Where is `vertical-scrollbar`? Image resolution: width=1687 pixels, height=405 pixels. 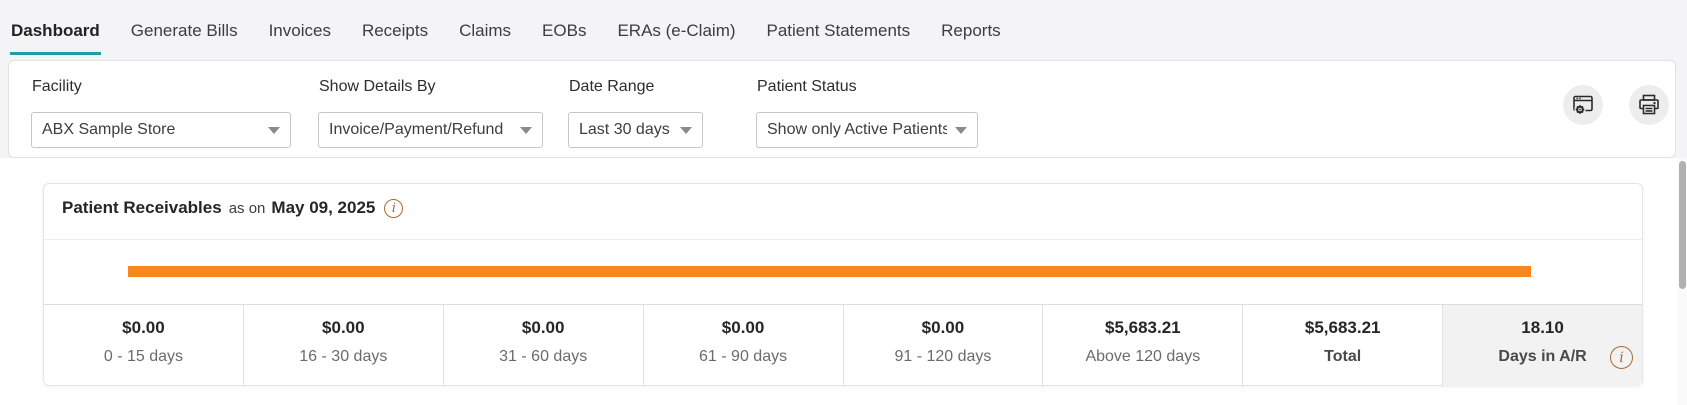 vertical-scrollbar is located at coordinates (1682, 281).